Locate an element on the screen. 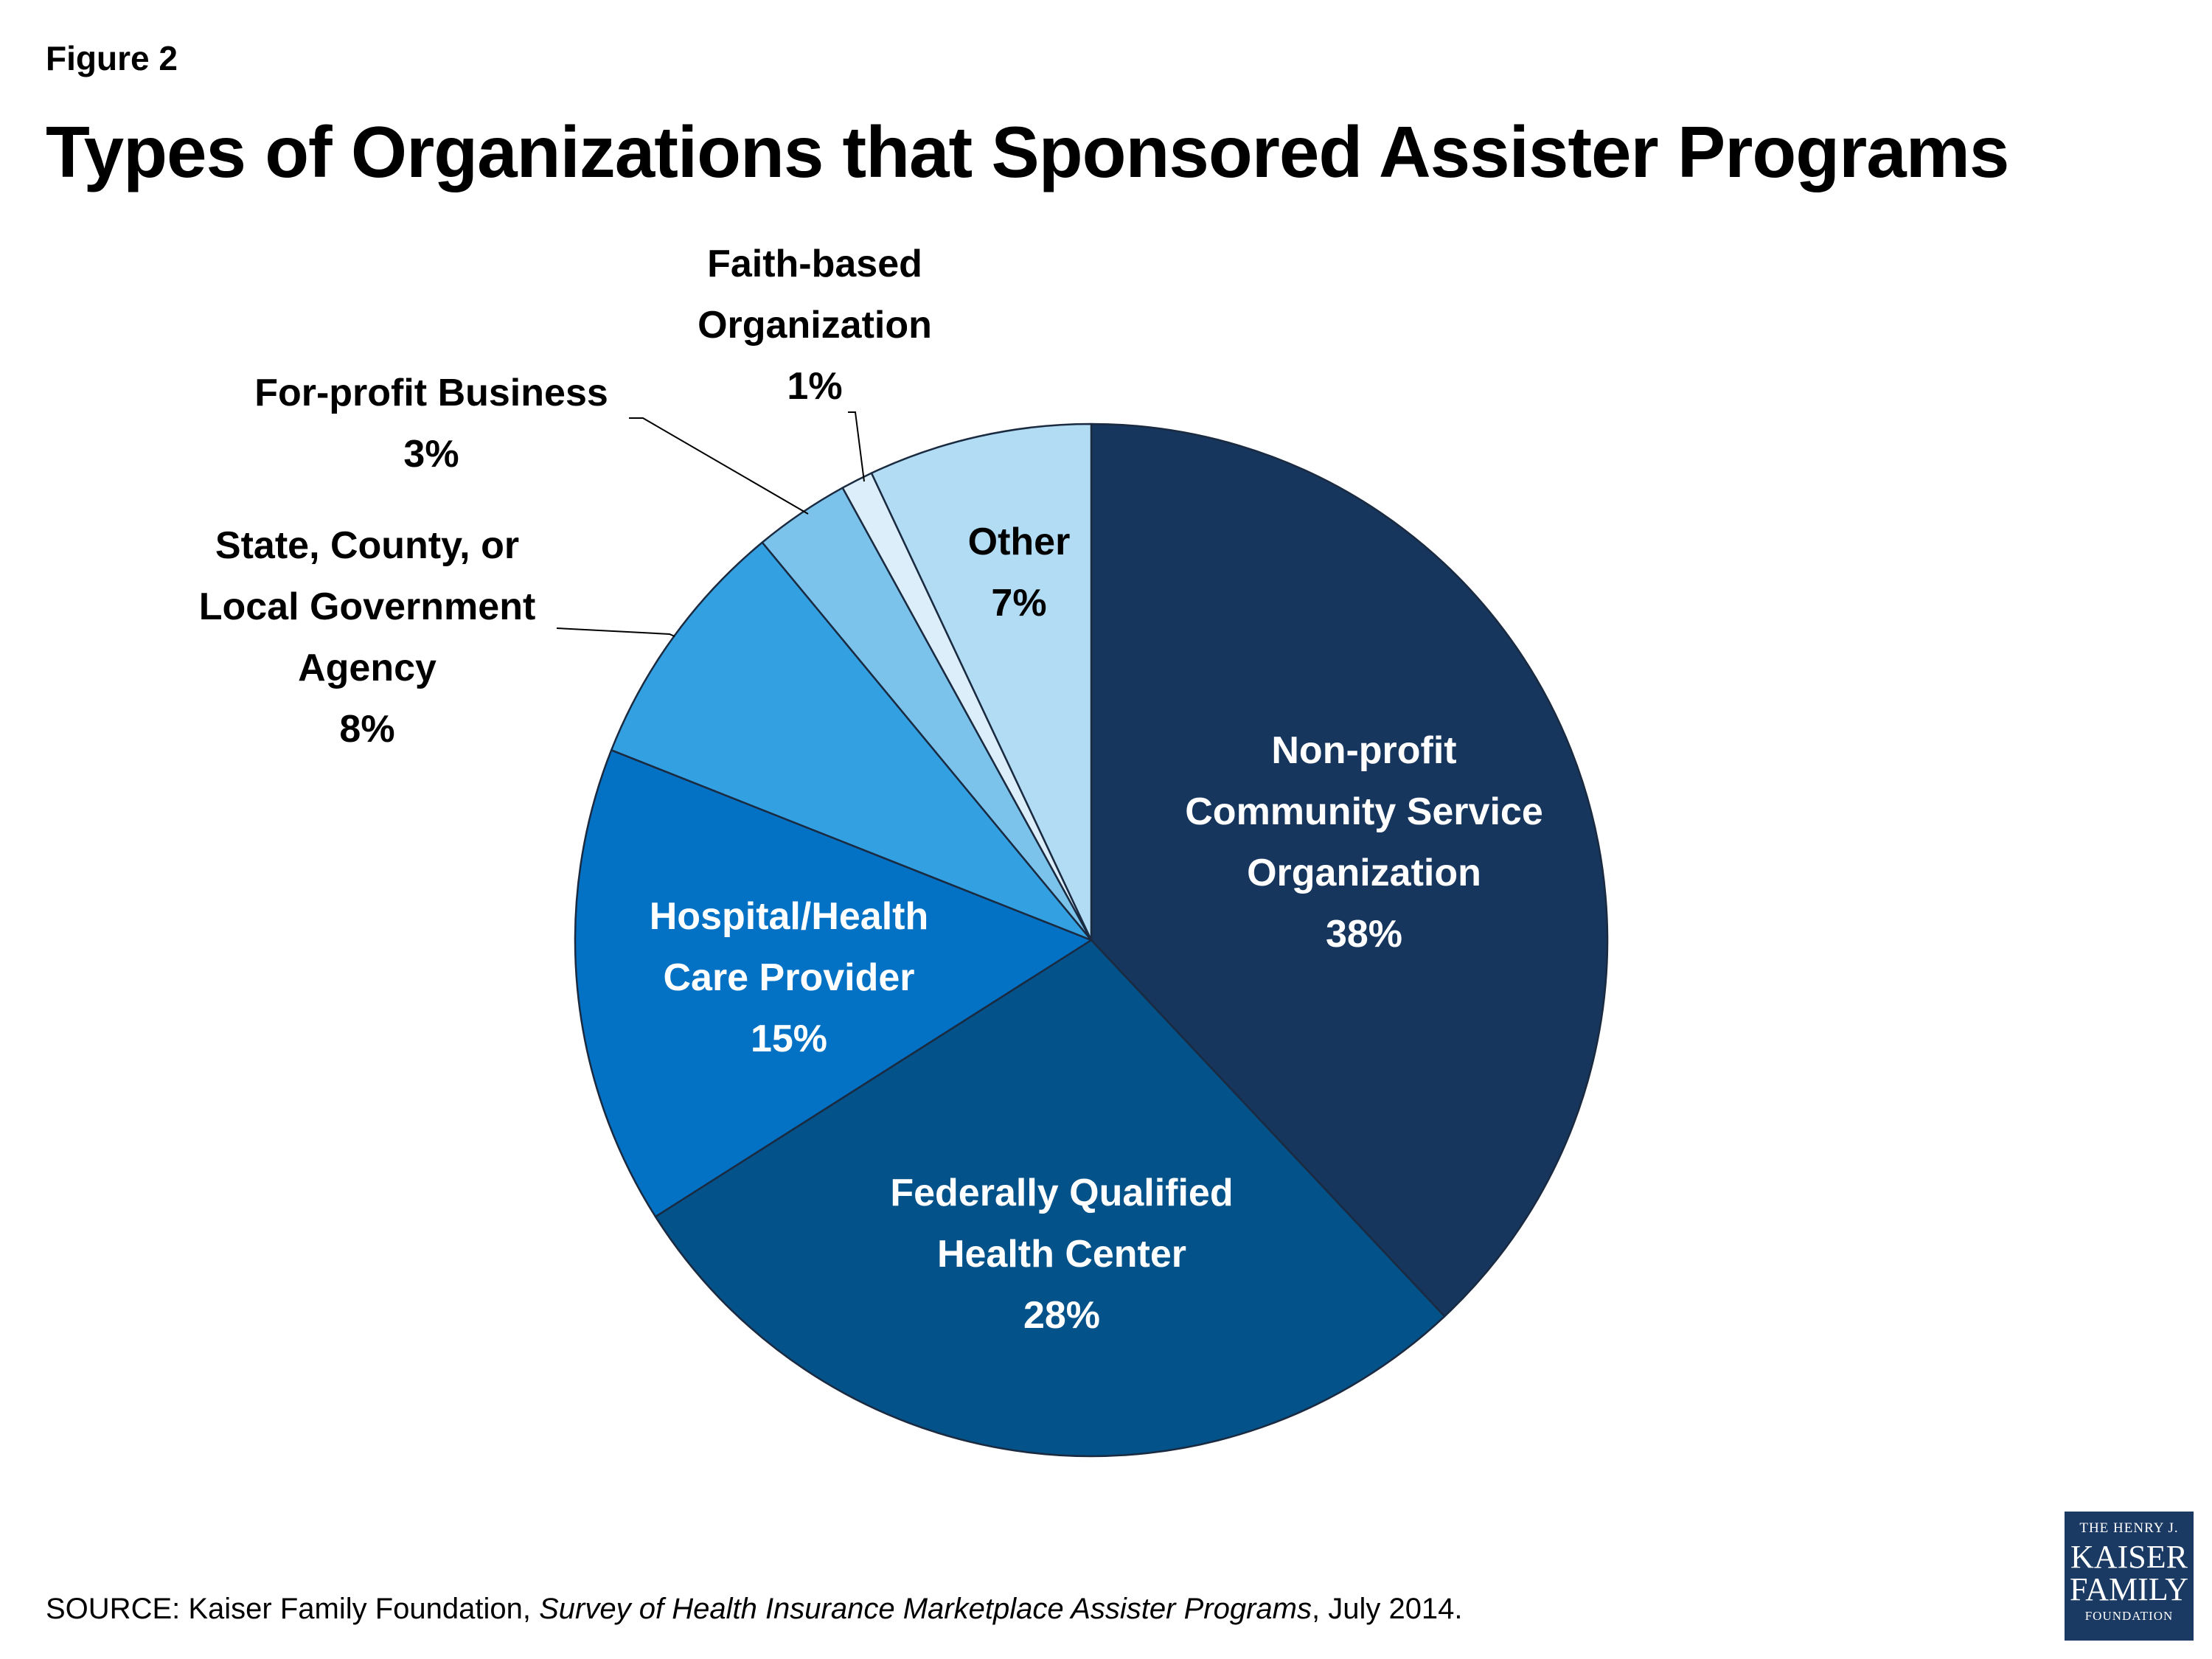 The image size is (2212, 1659). kaiser-family-foundation-logo: THE HENRY J. KAISER FAMILY FOUNDATION is located at coordinates (2129, 1576).